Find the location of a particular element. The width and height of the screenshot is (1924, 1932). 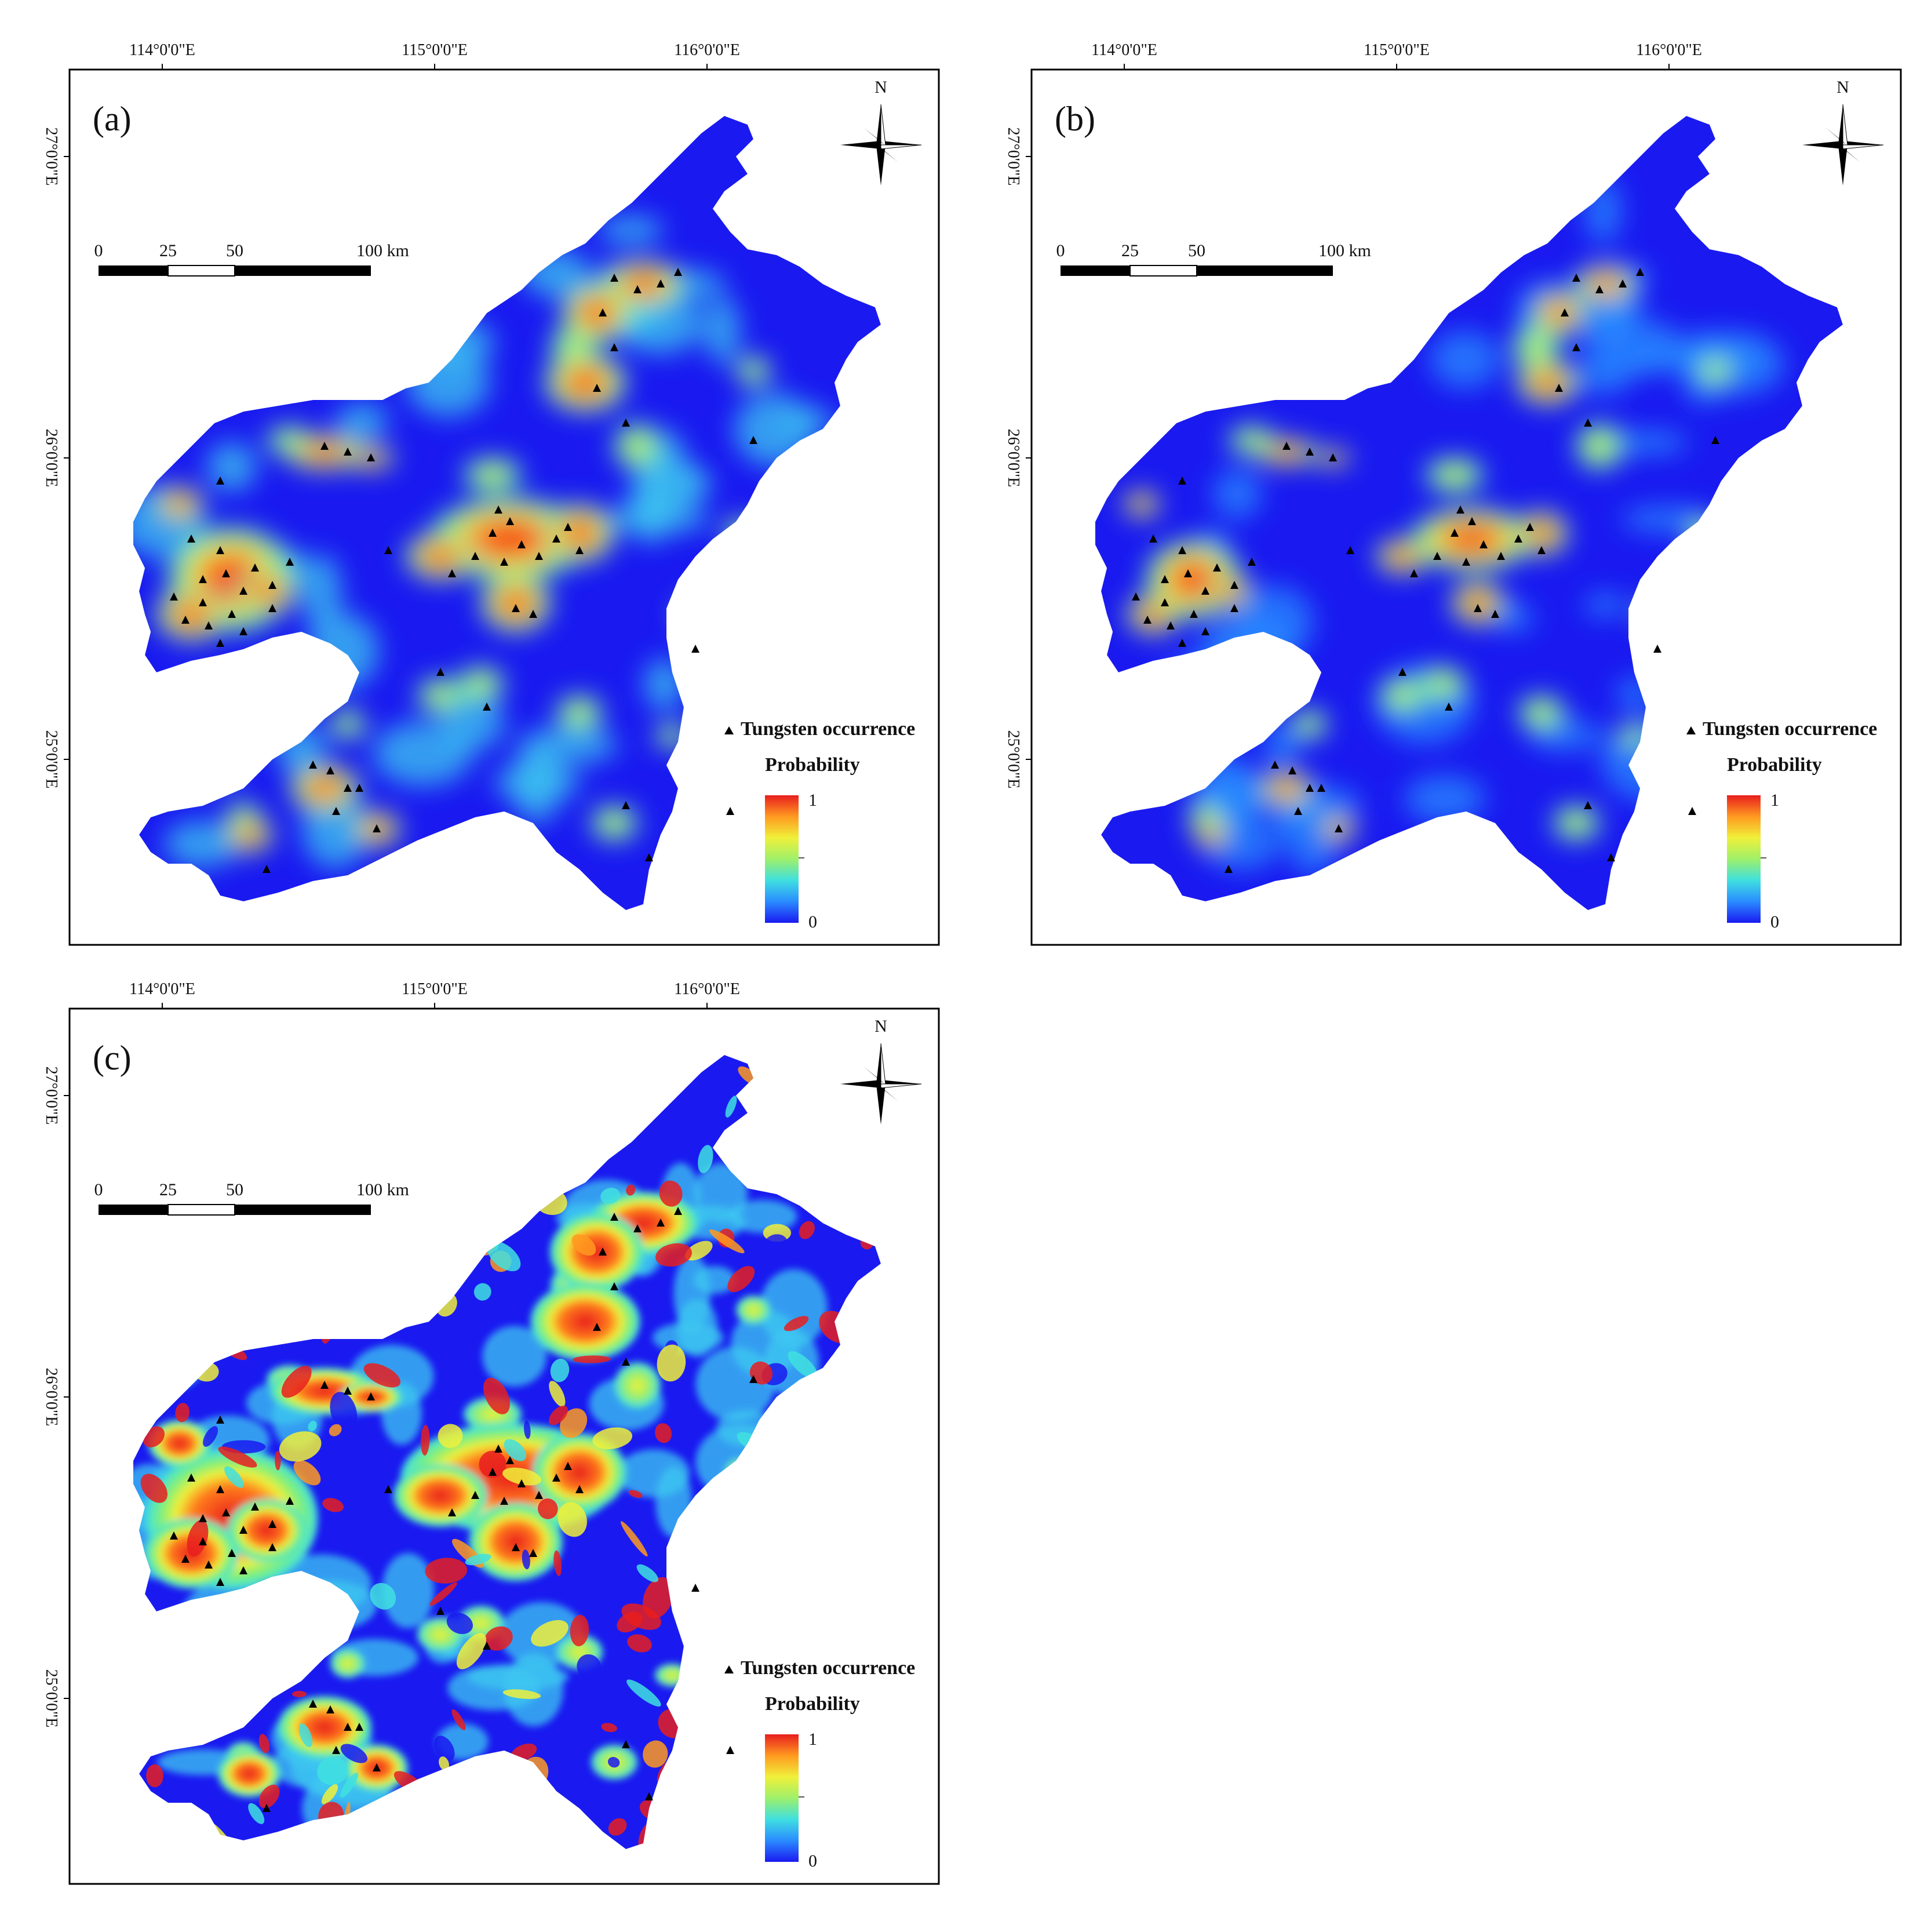

legend-min-label: 0 is located at coordinates (1774, 922).